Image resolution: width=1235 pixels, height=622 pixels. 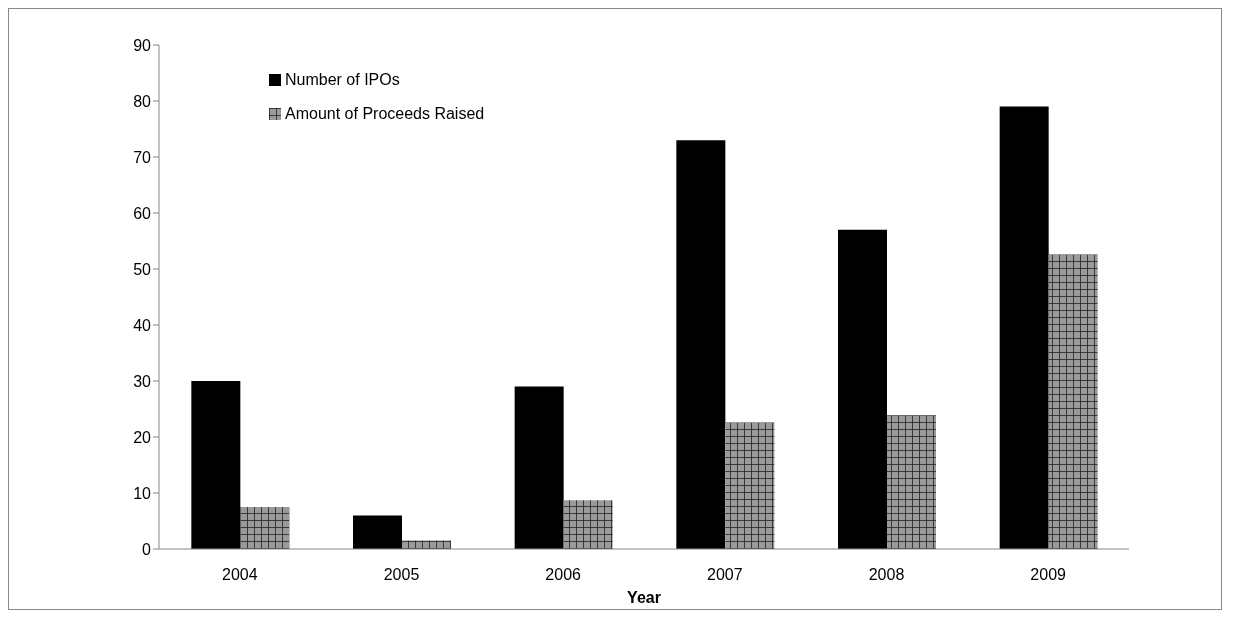 I want to click on x-tick-label: 2009, so click(x=1048, y=575).